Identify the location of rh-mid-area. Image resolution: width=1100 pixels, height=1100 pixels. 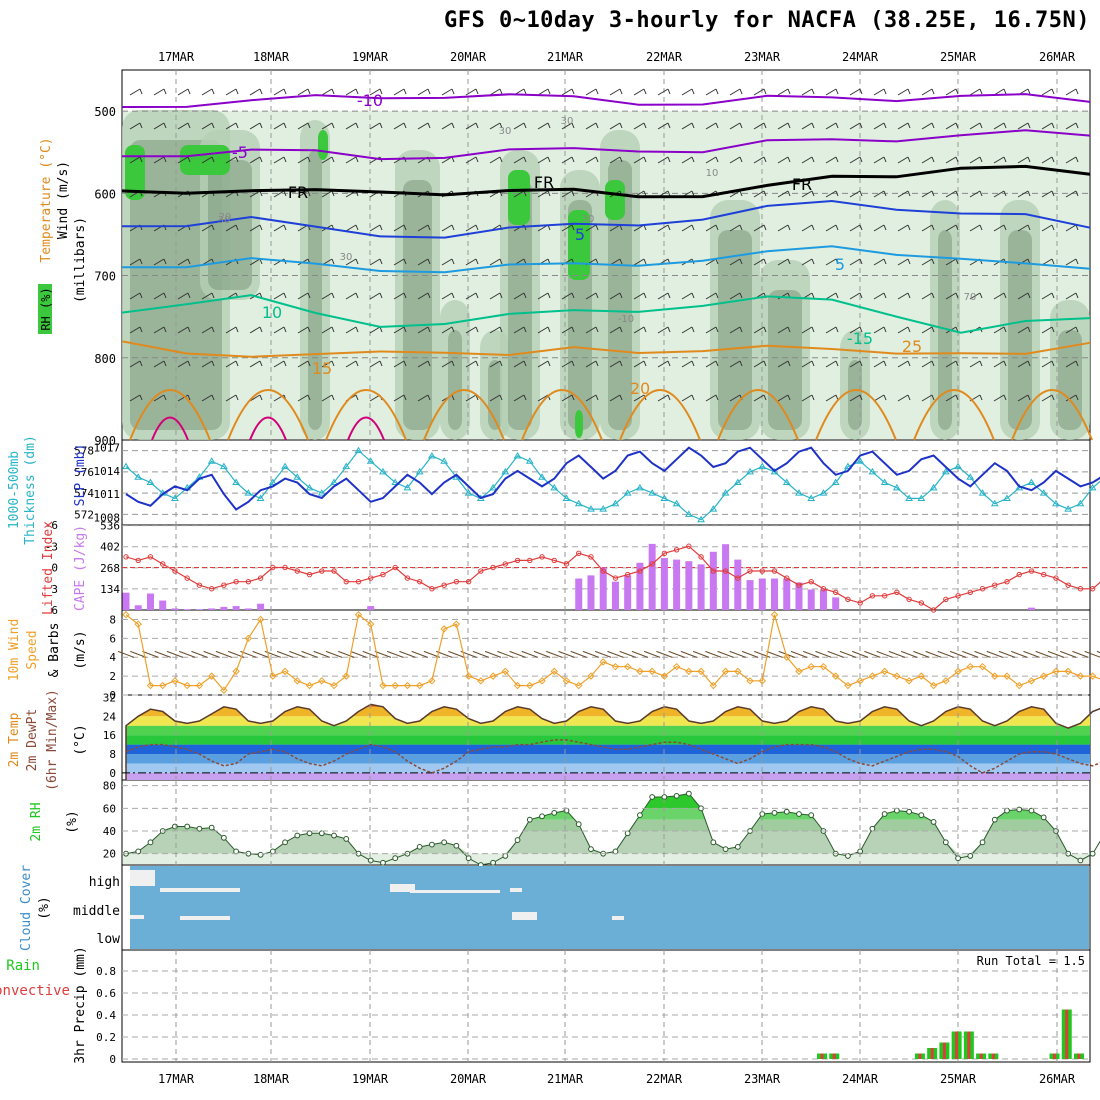
(945, 320).